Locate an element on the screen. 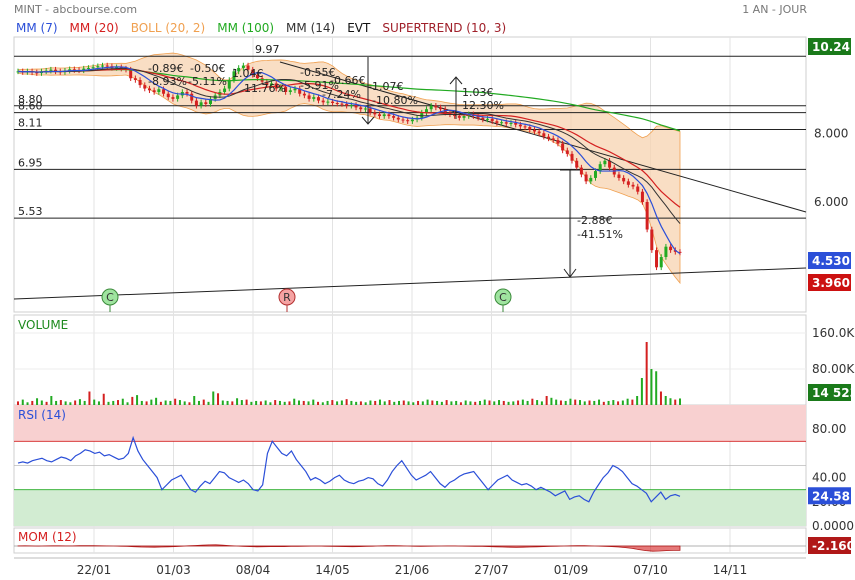  volume-current-badge: 14 523 is located at coordinates (831, 392).